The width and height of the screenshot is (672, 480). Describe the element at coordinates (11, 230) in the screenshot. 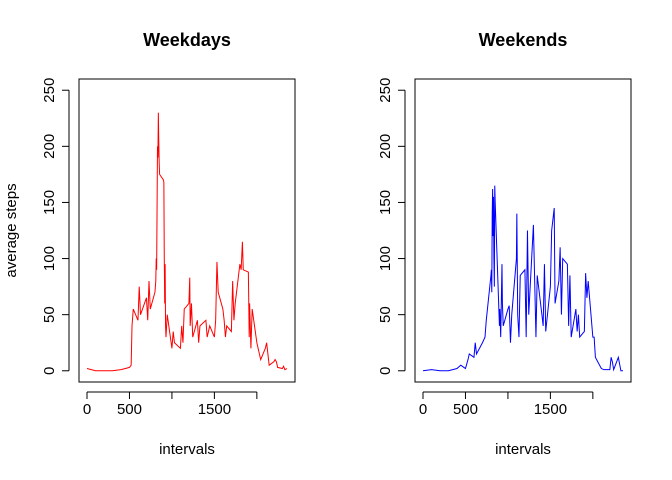

I see `y-axis-label: average steps` at that location.